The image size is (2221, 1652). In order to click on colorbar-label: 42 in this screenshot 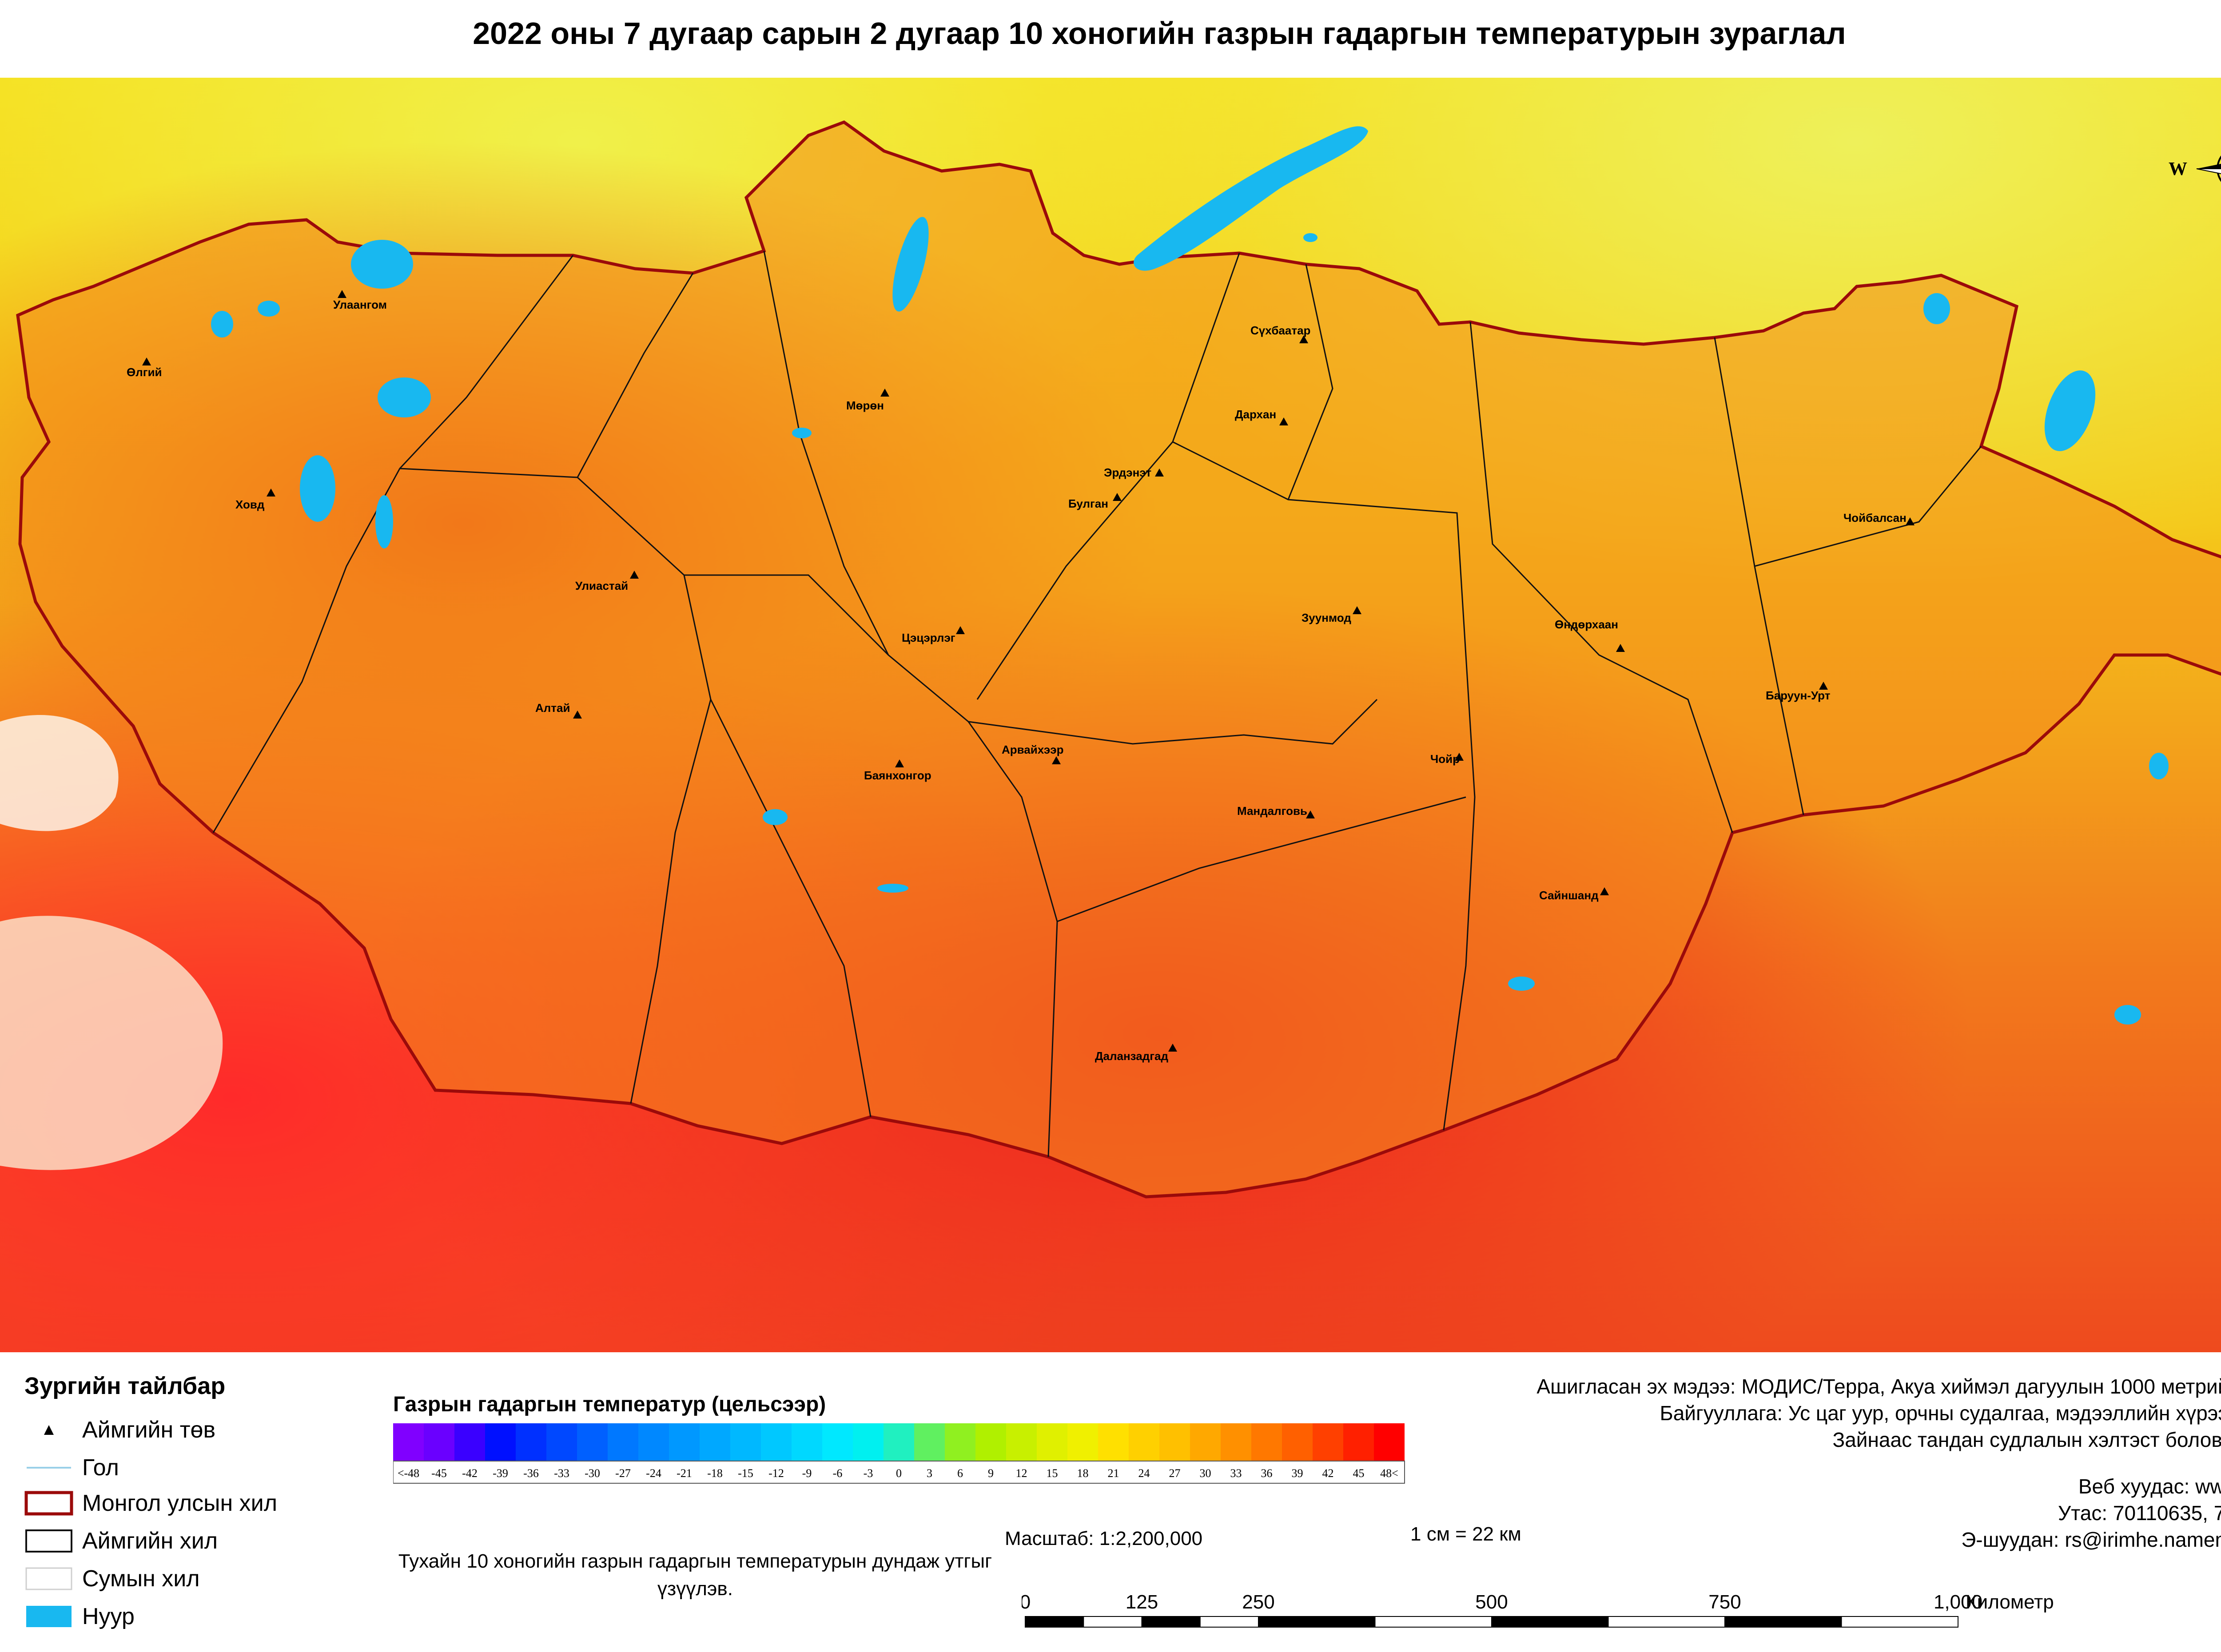, I will do `click(1328, 1473)`.